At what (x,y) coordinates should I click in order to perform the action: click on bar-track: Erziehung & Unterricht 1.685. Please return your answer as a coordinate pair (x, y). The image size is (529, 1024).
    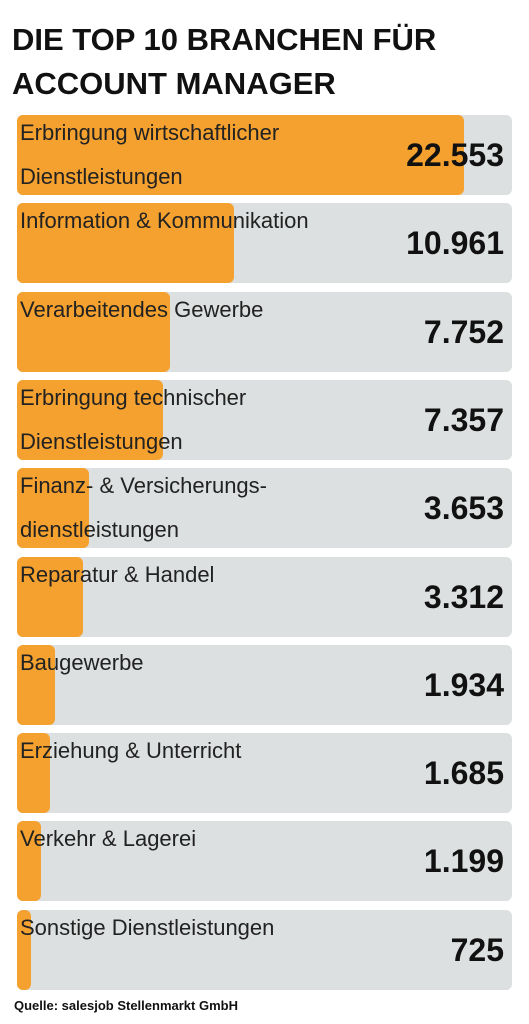
    Looking at the image, I should click on (264, 773).